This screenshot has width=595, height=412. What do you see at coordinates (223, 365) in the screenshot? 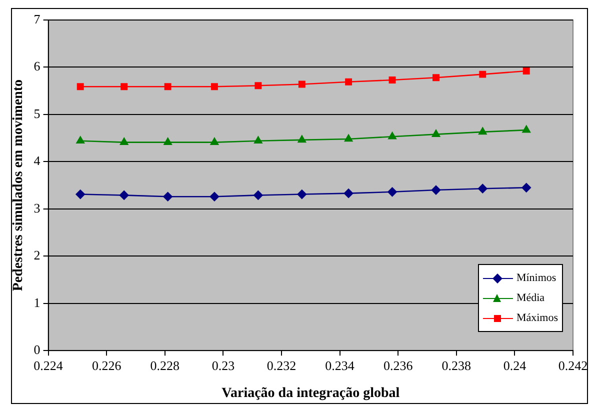
I see `x-tick-label: 0.23` at bounding box center [223, 365].